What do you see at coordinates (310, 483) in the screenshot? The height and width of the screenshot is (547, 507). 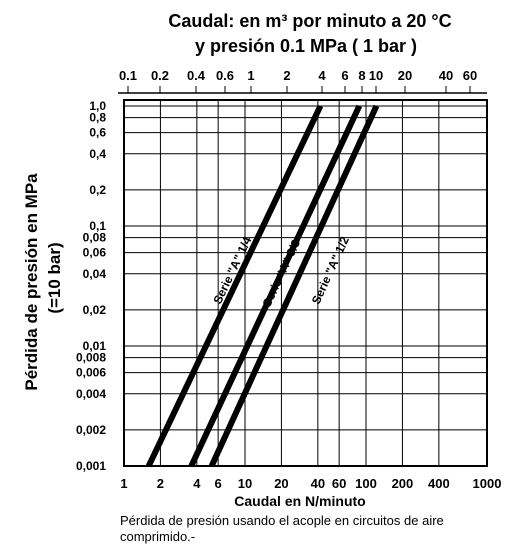 I see `bottom-axis-ticks: 1 2 4 6 10 20 40 60 100 200 400 1000` at bounding box center [310, 483].